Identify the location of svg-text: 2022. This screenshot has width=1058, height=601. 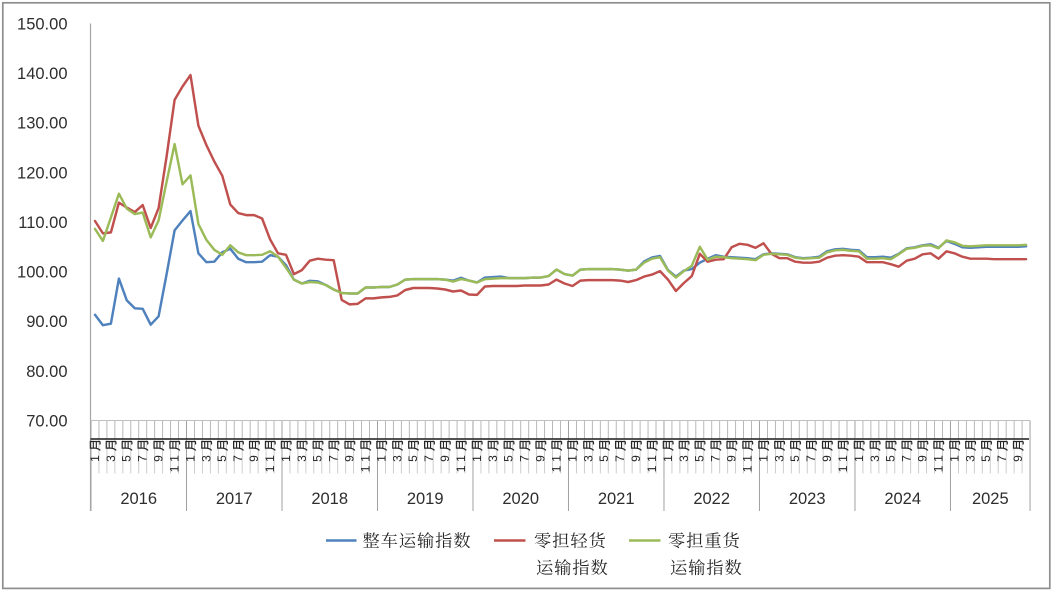
(711, 499).